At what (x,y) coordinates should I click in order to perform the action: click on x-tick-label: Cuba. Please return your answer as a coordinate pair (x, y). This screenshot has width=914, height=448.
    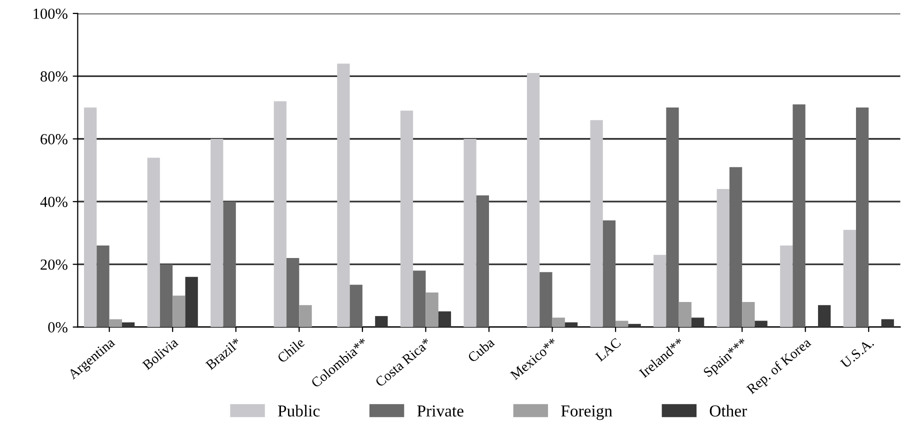
    Looking at the image, I should click on (481, 349).